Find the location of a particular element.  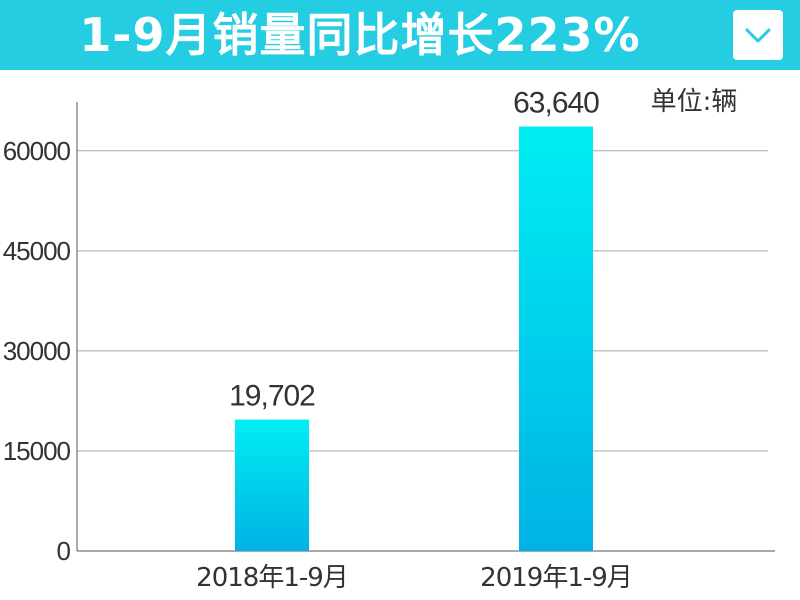

x-tick-label: 2018年1-9月 is located at coordinates (272, 578).